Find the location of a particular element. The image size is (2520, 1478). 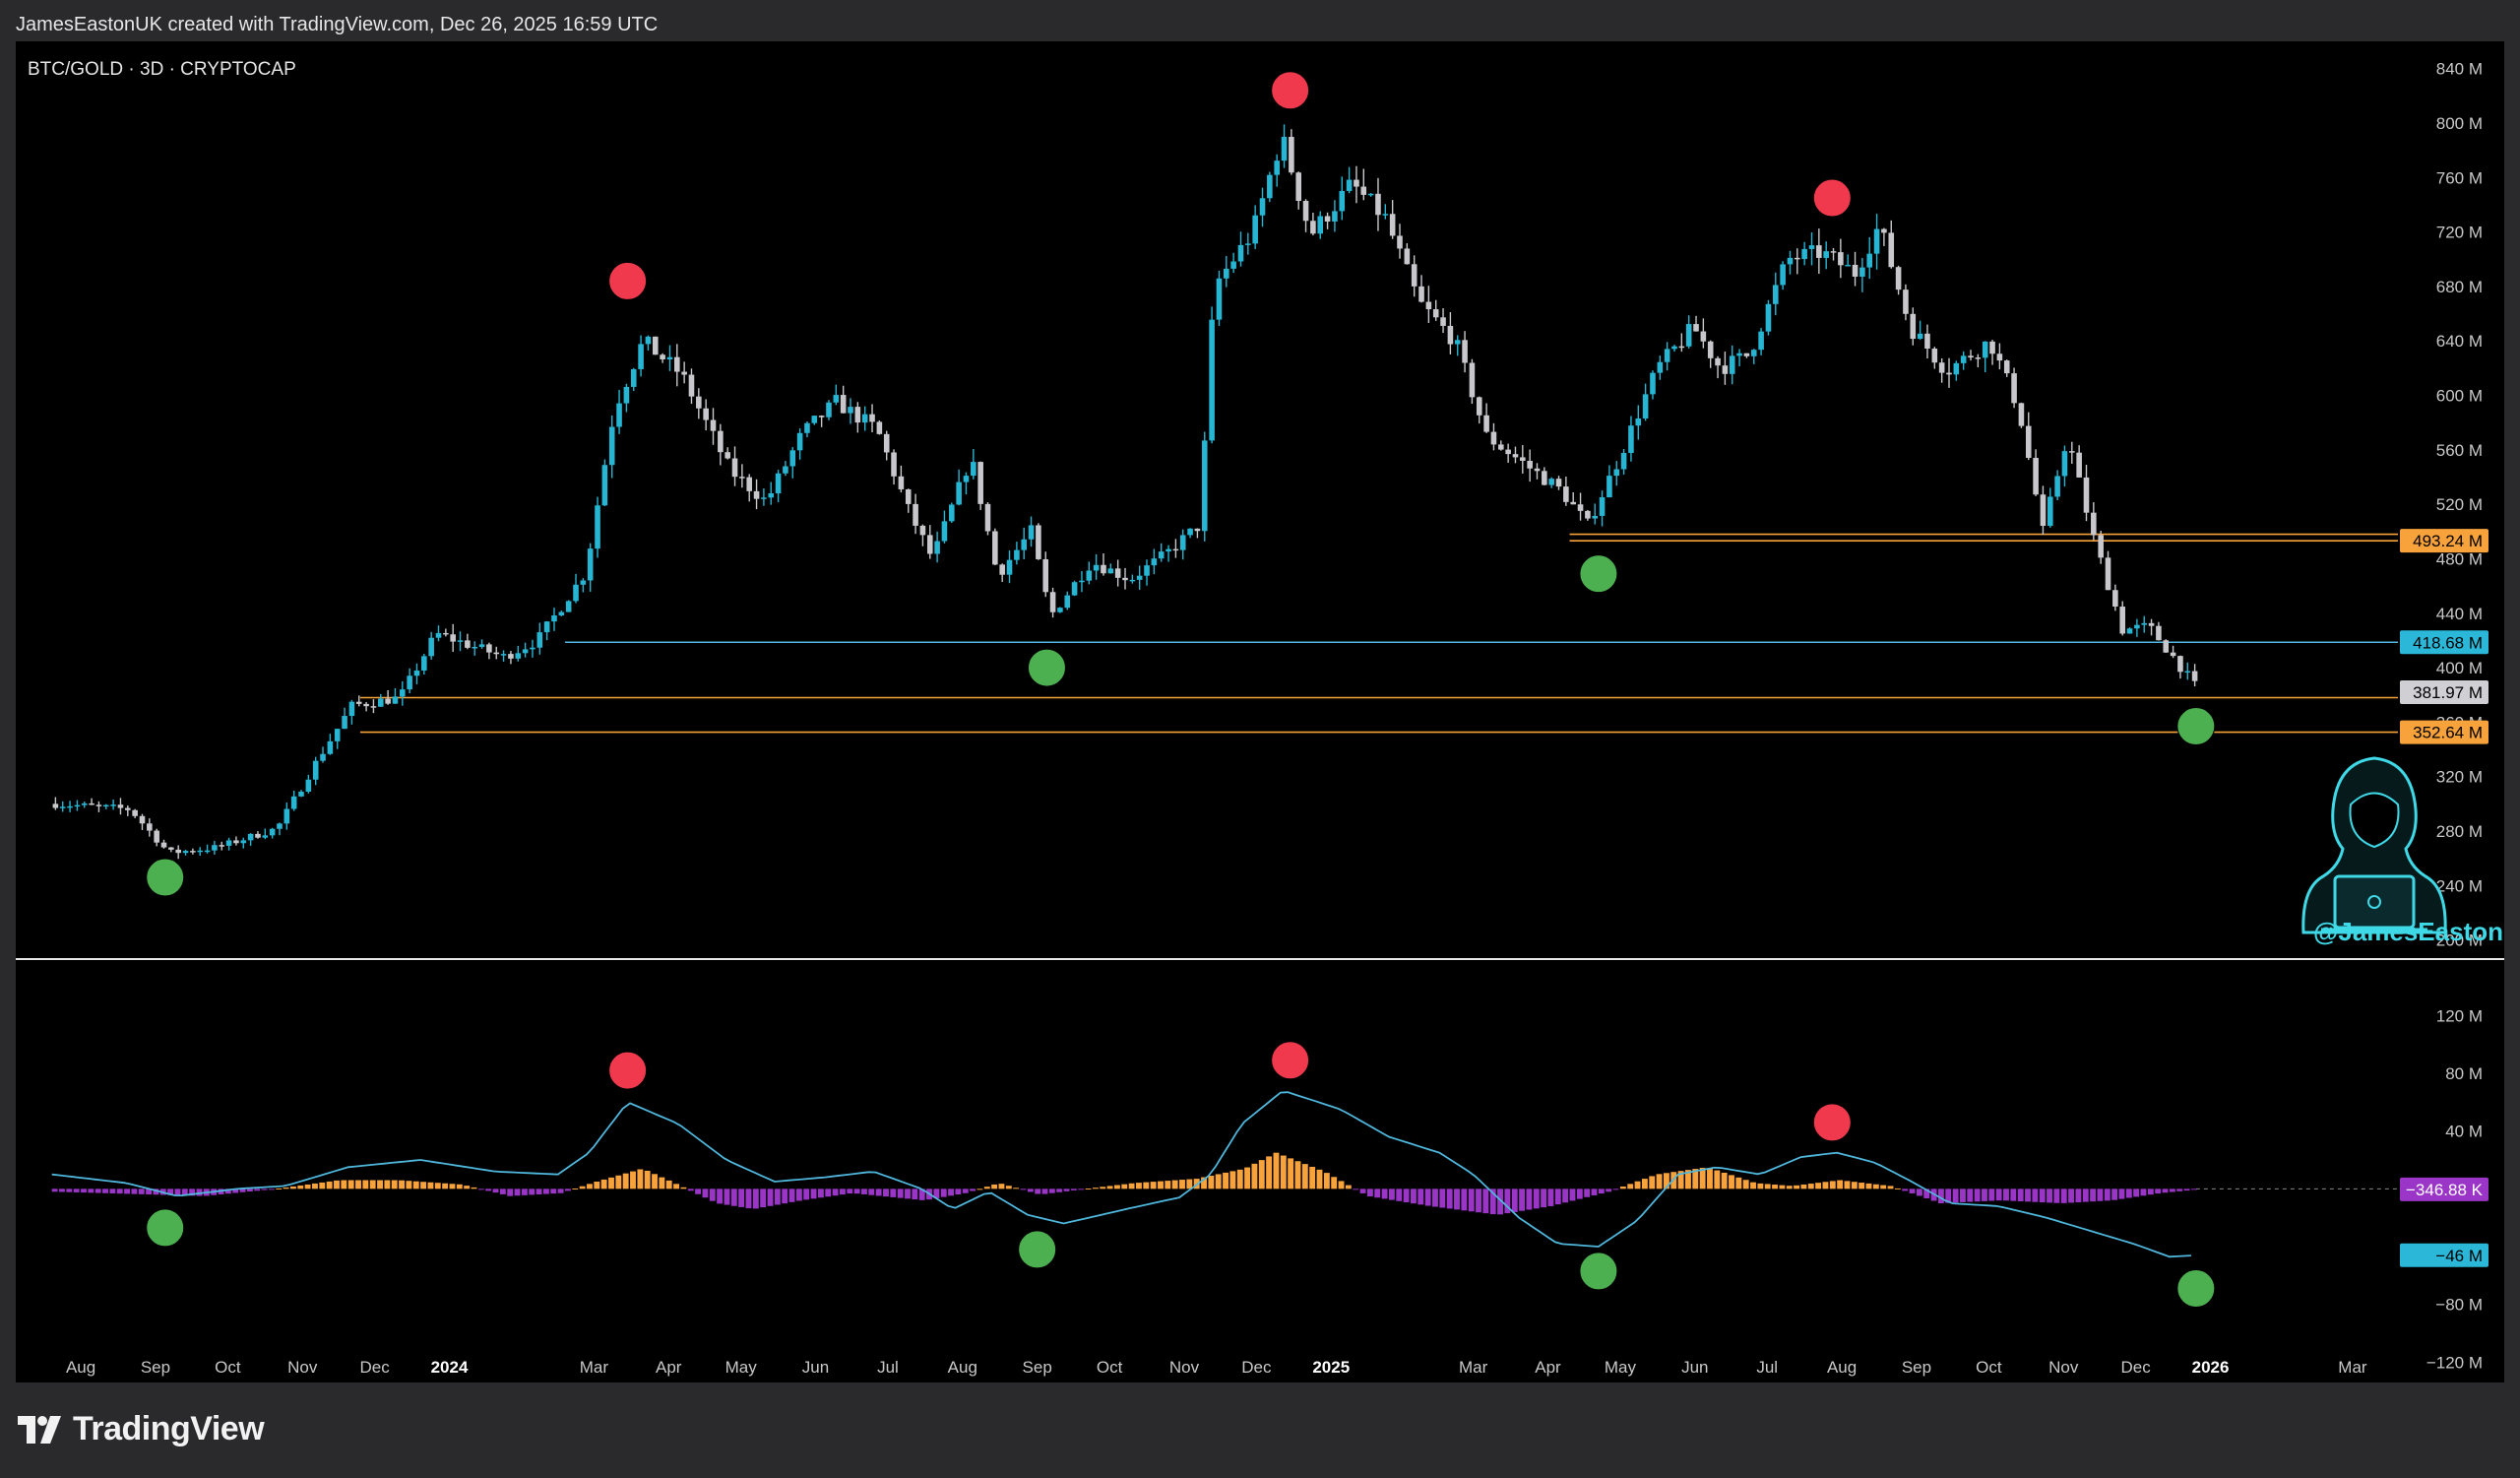

macd-histogram is located at coordinates (1124, 1183).